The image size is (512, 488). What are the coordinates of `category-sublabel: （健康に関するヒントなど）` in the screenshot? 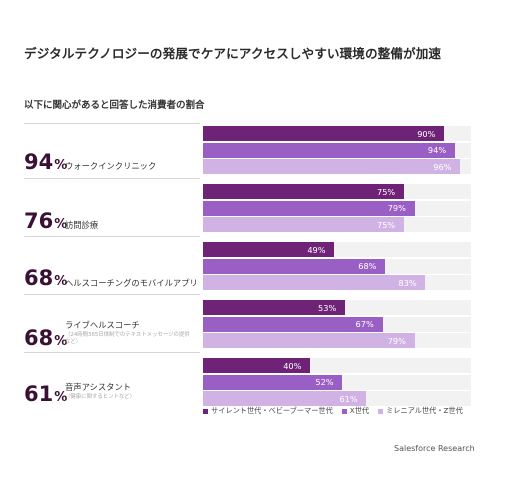 It's located at (100, 397).